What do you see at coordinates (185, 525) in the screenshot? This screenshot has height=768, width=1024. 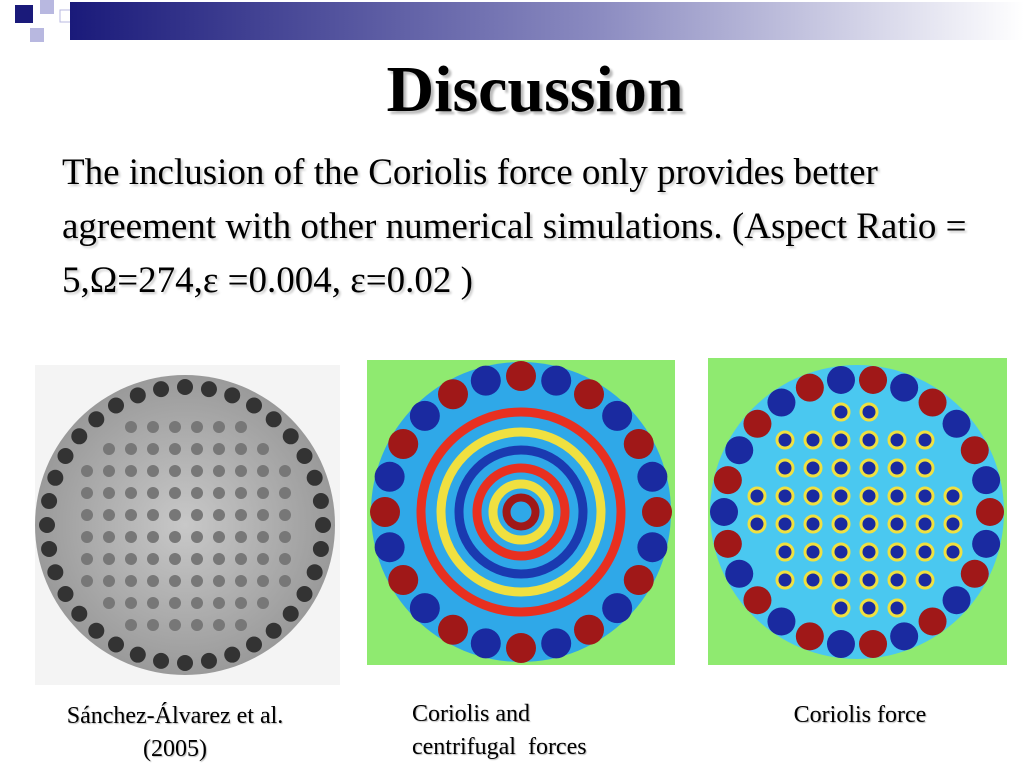 I see `figure-disk` at bounding box center [185, 525].